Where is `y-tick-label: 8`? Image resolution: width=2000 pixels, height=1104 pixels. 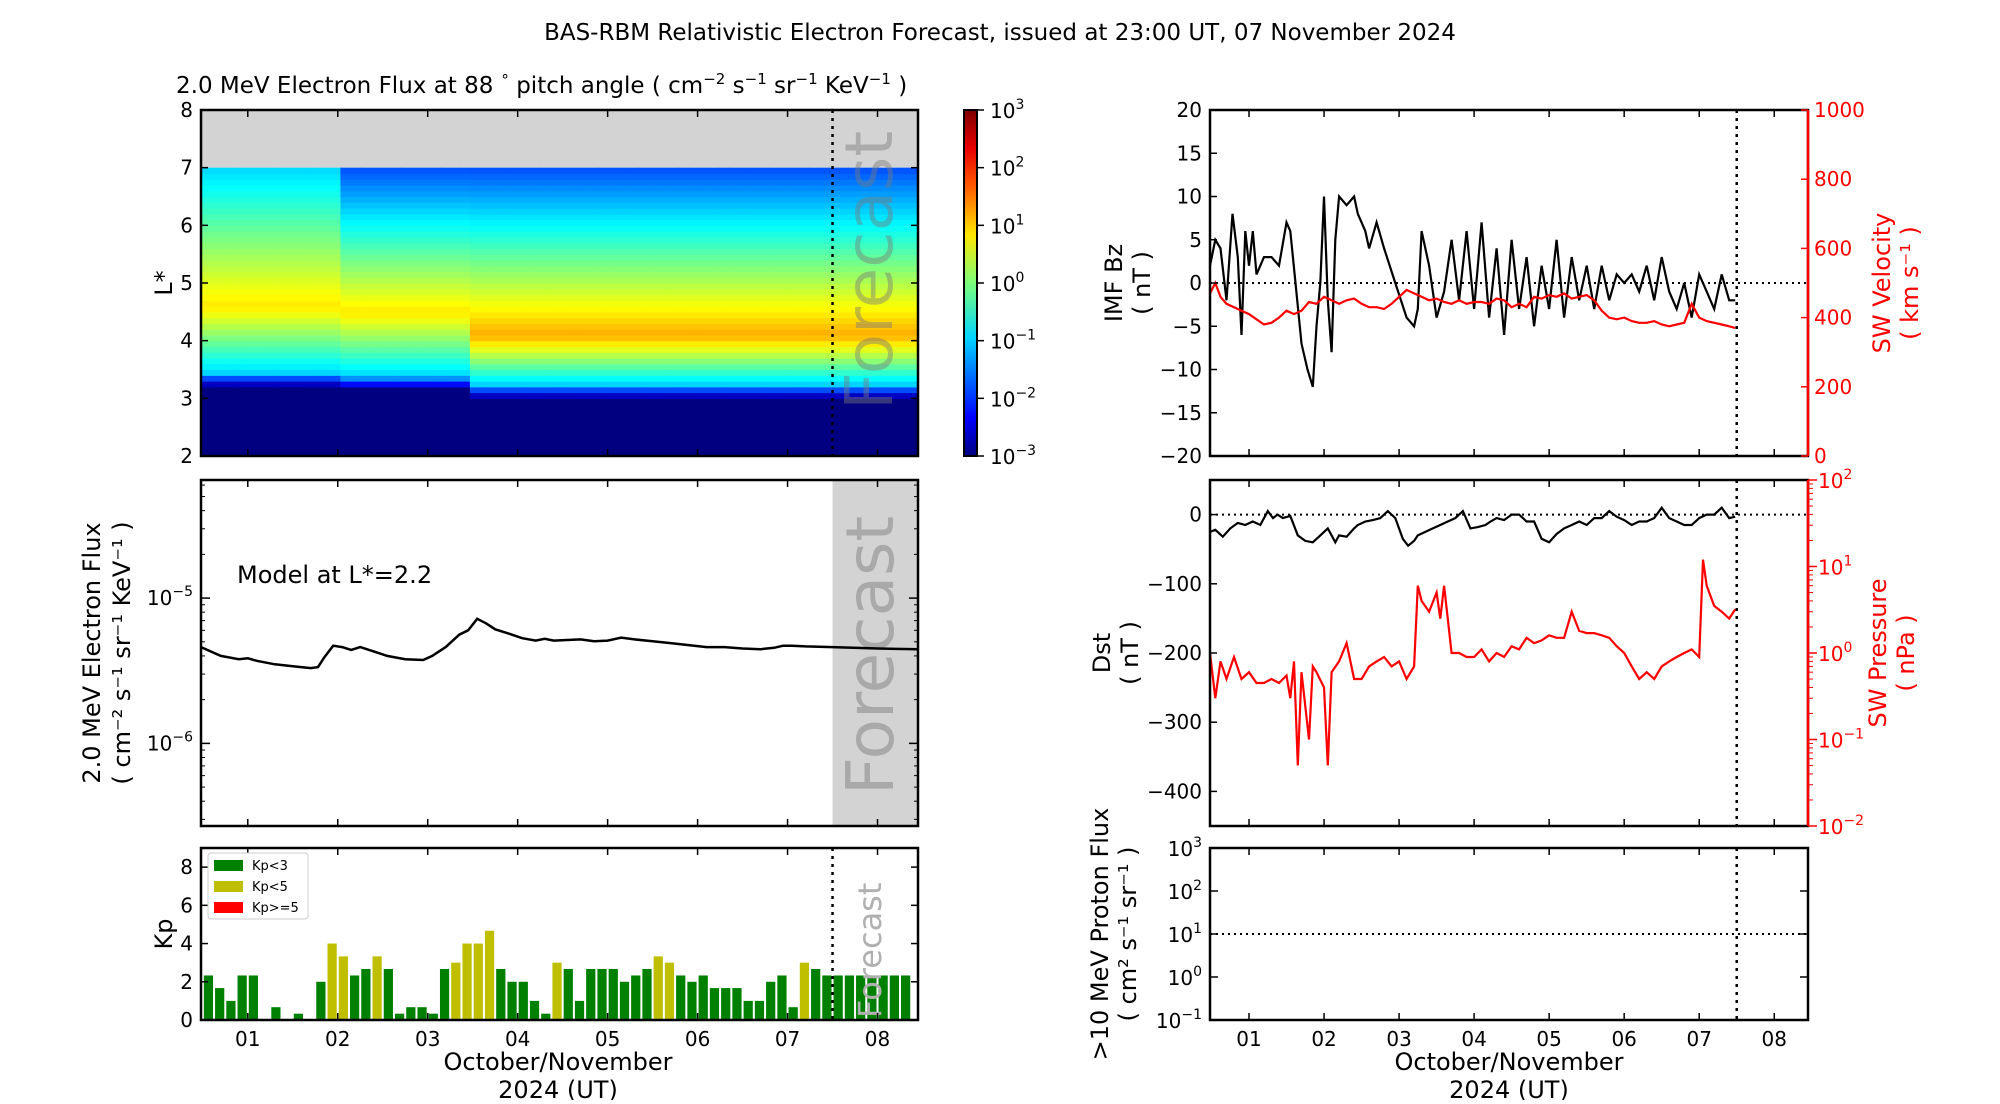 y-tick-label: 8 is located at coordinates (186, 110).